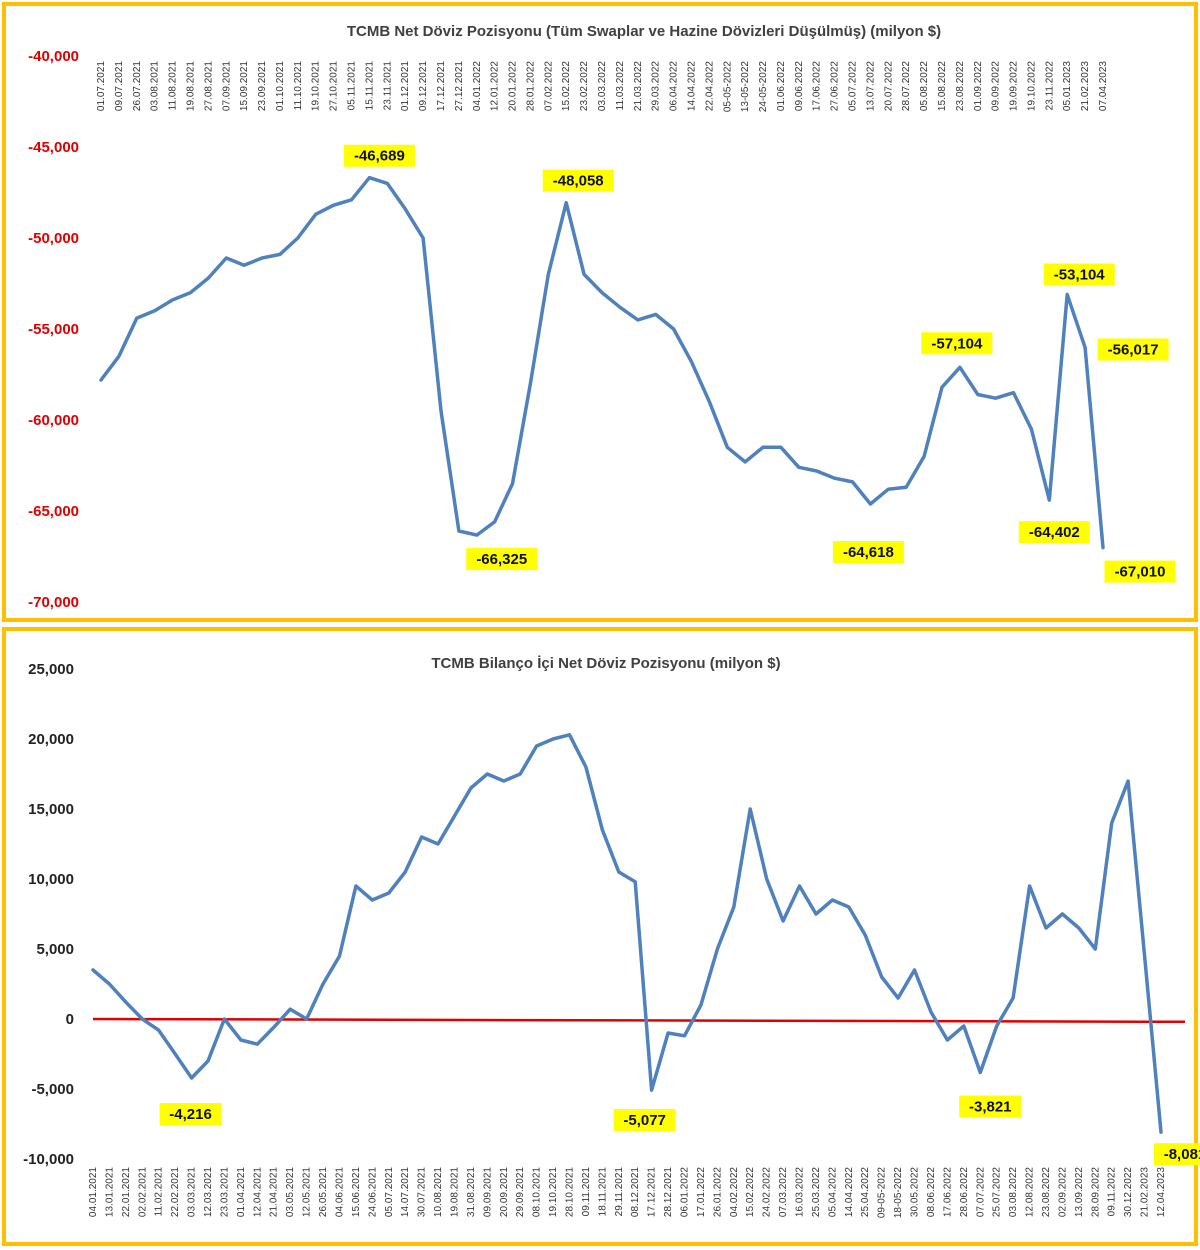 This screenshot has height=1250, width=1200. What do you see at coordinates (244, 86) in the screenshot?
I see `x-tick-label: 15.09.2021` at bounding box center [244, 86].